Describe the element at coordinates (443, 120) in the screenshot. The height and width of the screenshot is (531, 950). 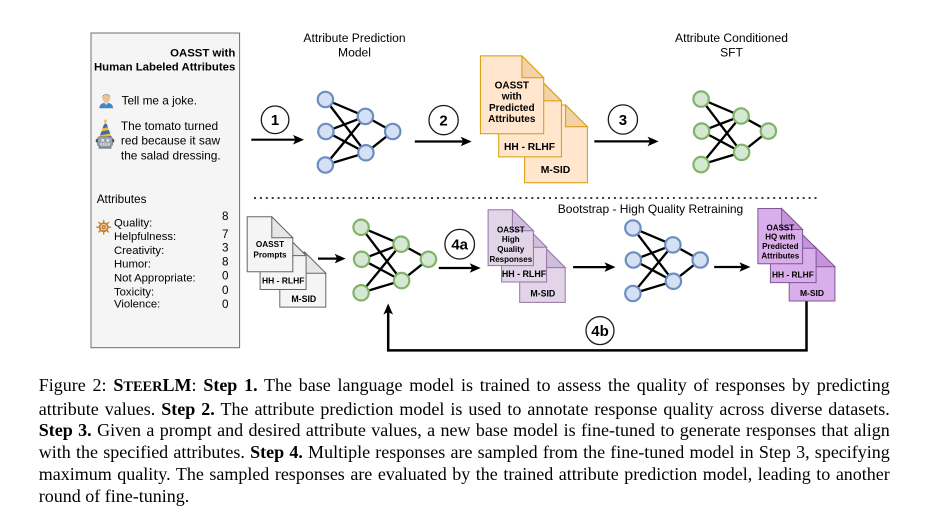
I see `svg-text: 2` at that location.